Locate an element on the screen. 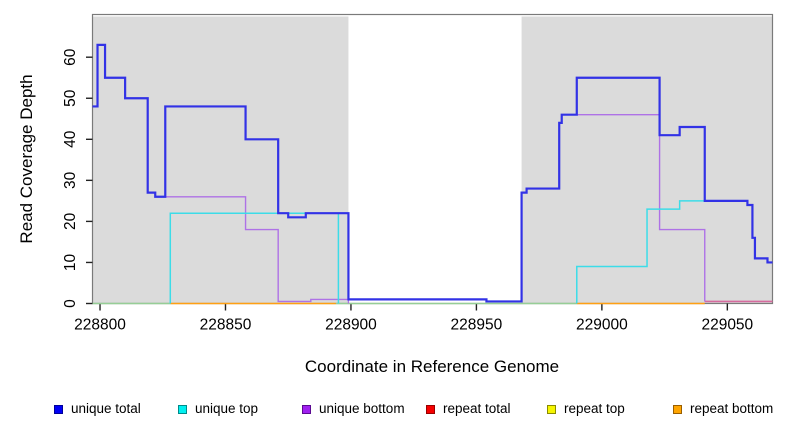 The height and width of the screenshot is (432, 792). legend-label: unique top is located at coordinates (227, 408).